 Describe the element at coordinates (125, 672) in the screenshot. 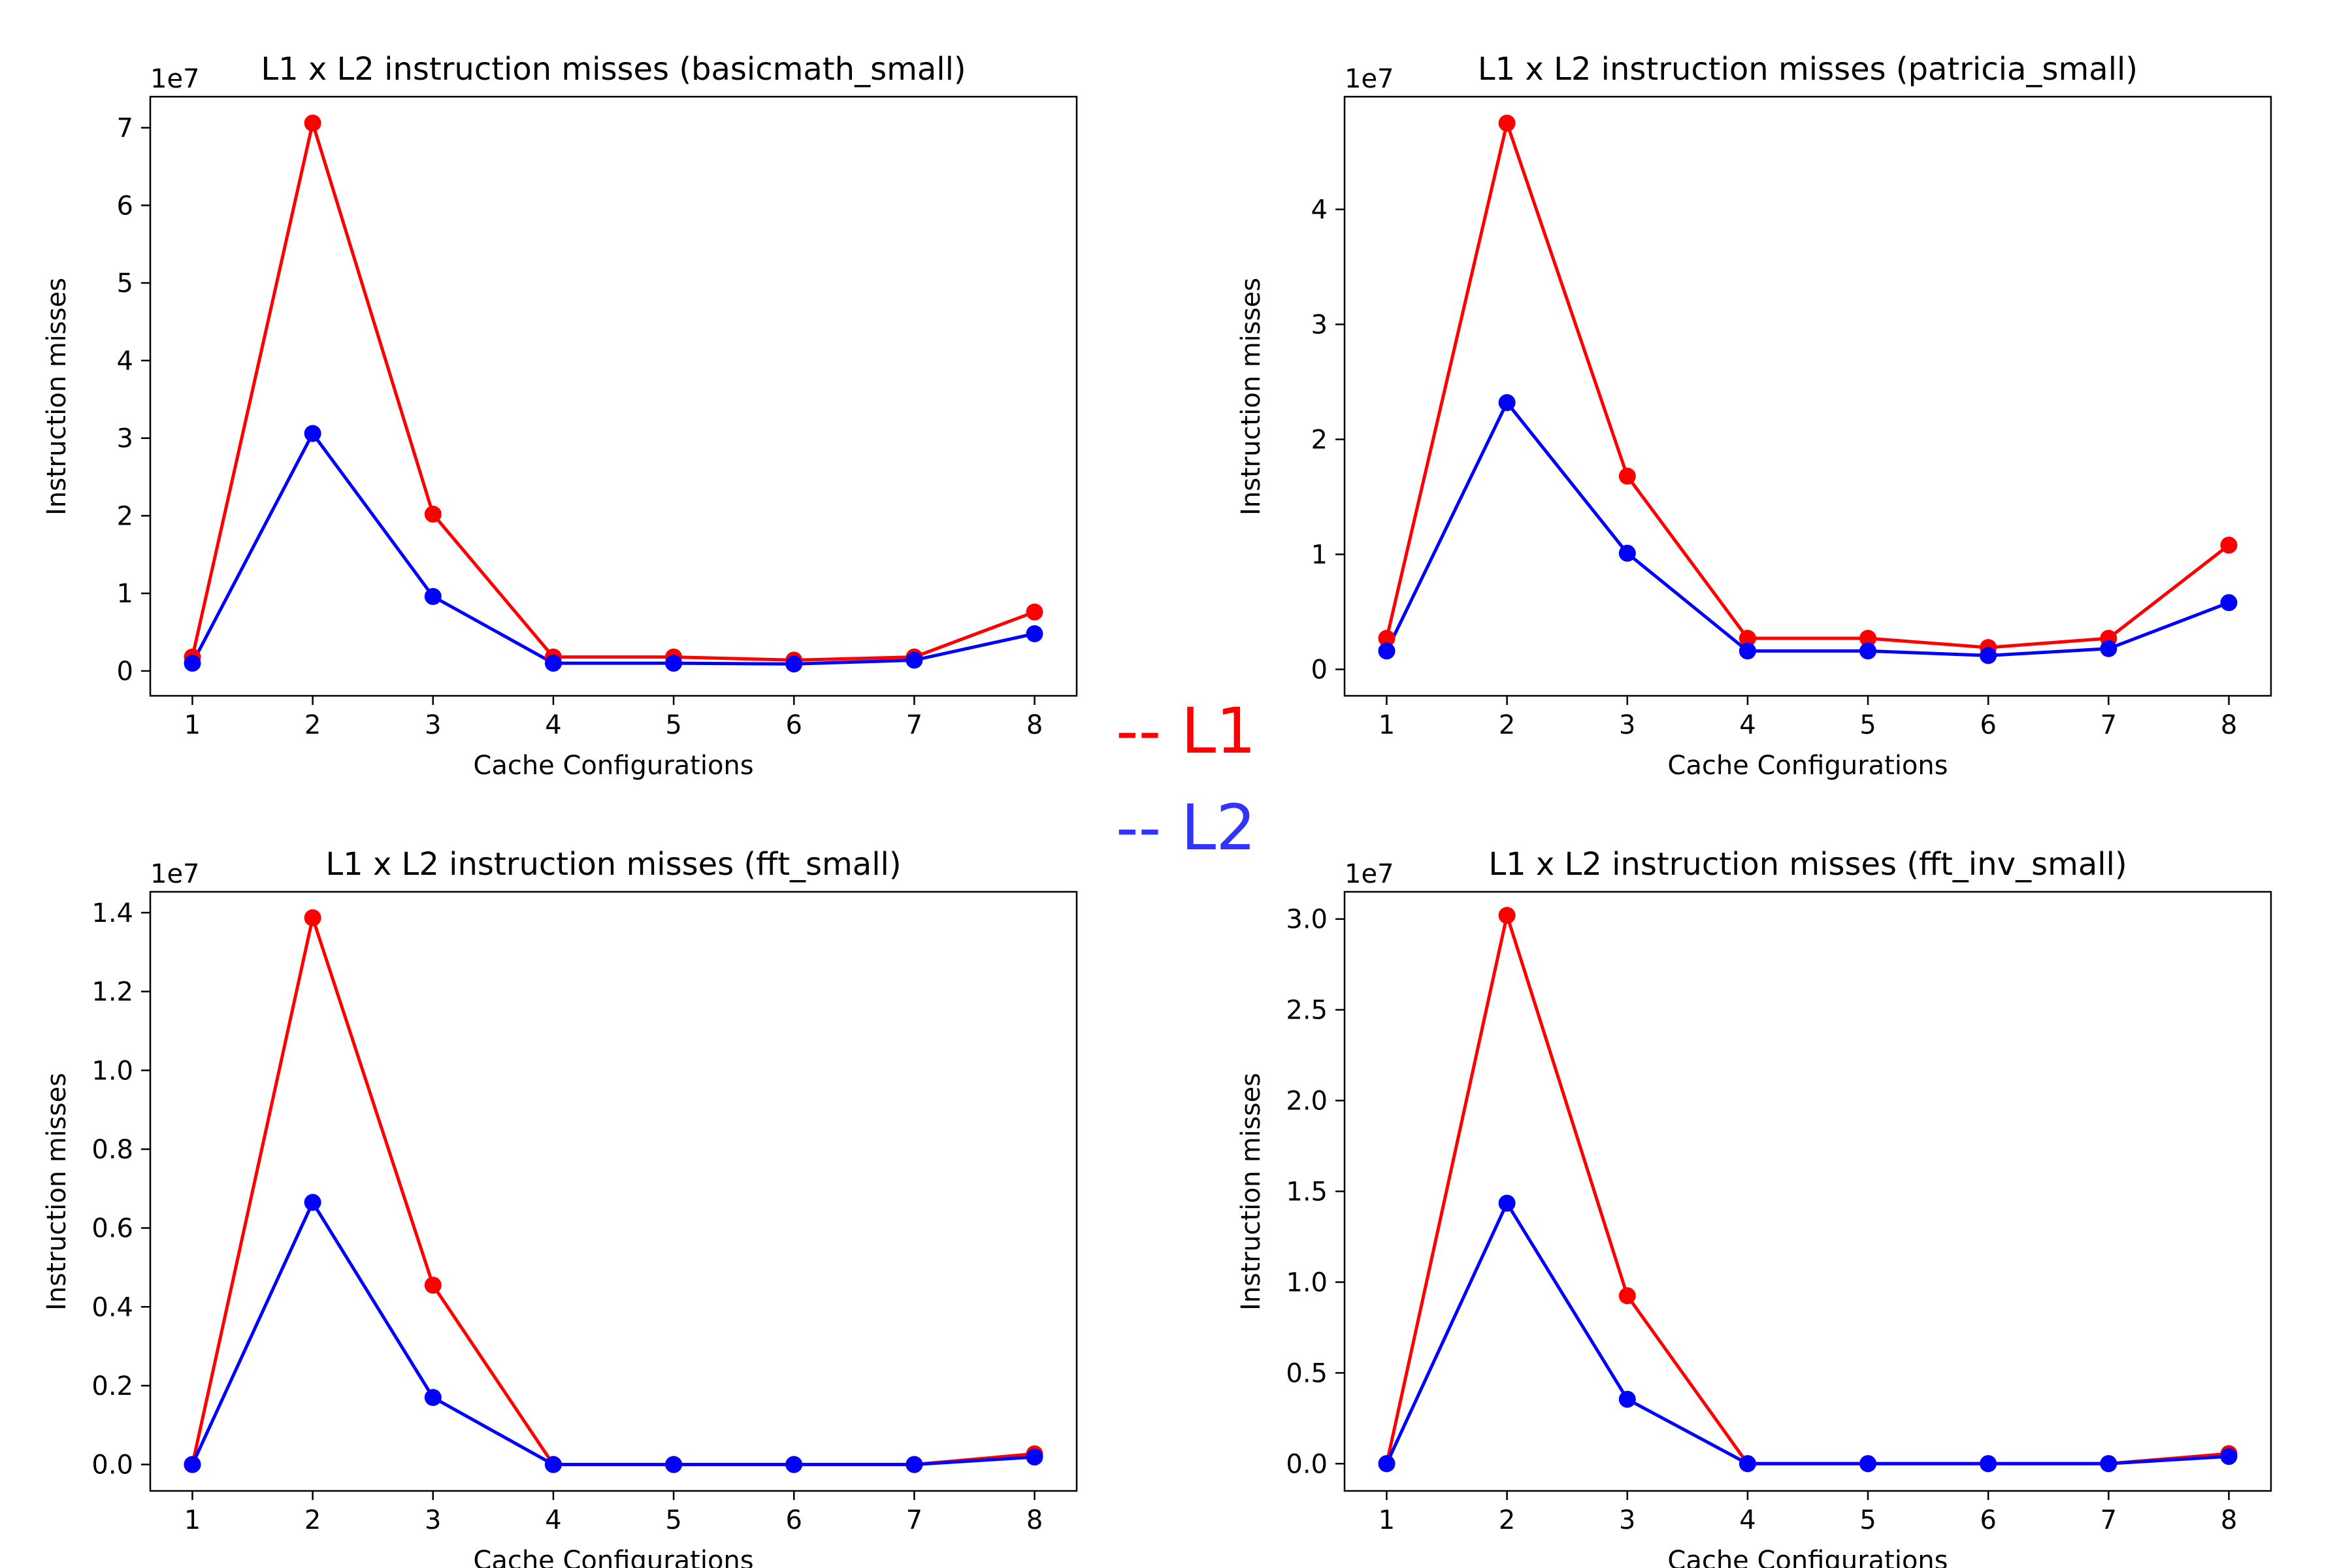

I see `chart-1-y-tick-label: 0` at that location.